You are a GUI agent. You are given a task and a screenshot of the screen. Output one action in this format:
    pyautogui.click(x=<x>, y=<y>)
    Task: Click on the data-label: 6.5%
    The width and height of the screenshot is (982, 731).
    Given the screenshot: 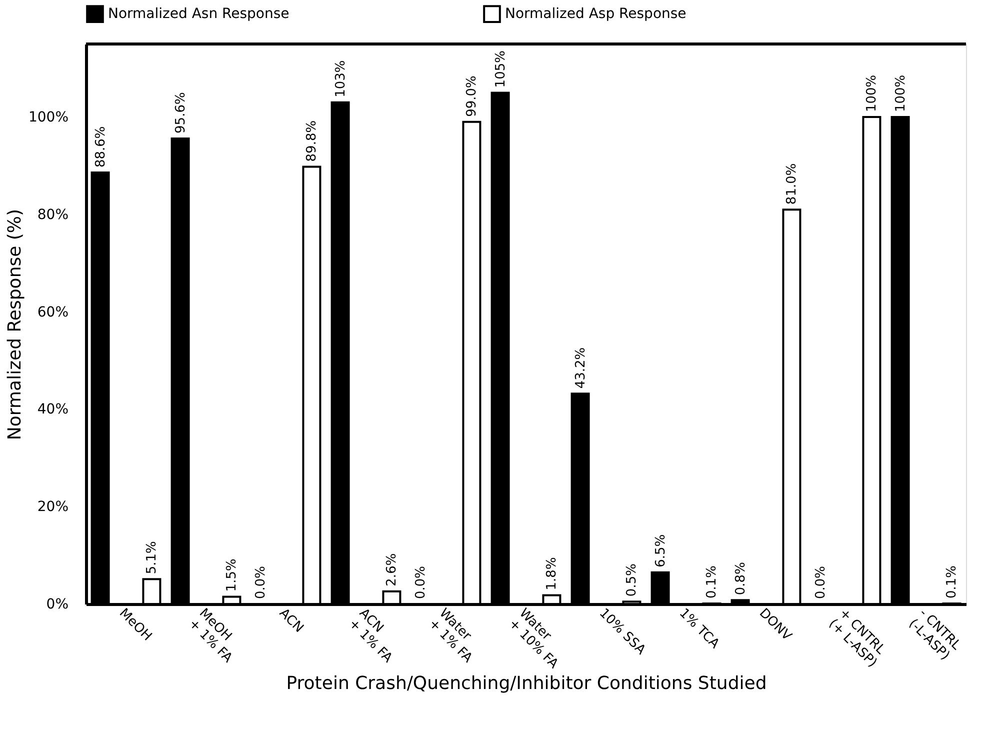 What is the action you would take?
    pyautogui.click(x=660, y=551)
    